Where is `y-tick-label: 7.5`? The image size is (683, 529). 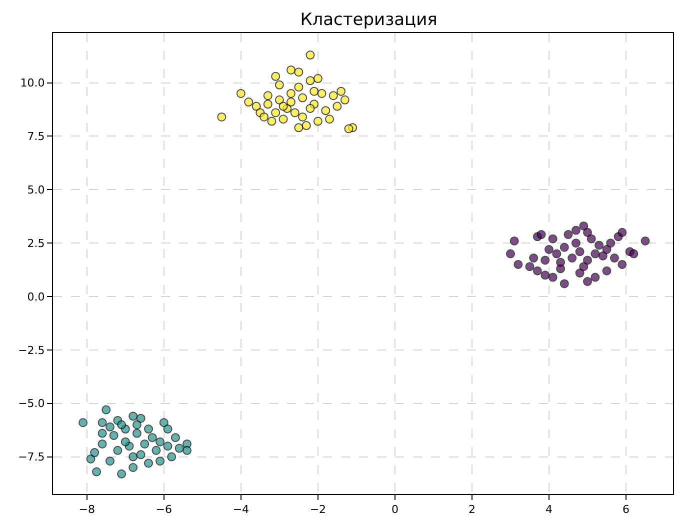 y-tick-label: 7.5 is located at coordinates (36, 137).